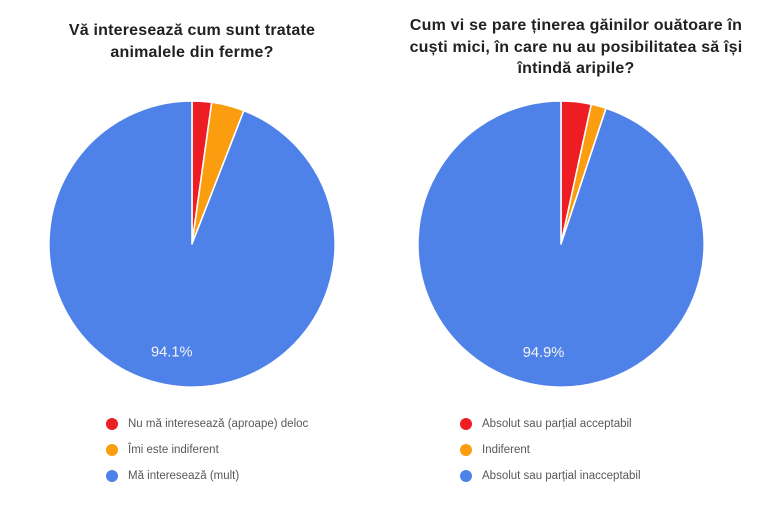 This screenshot has width=768, height=512. Describe the element at coordinates (218, 424) in the screenshot. I see `legend-label: Nu mă interesează (aproape) deloc` at that location.